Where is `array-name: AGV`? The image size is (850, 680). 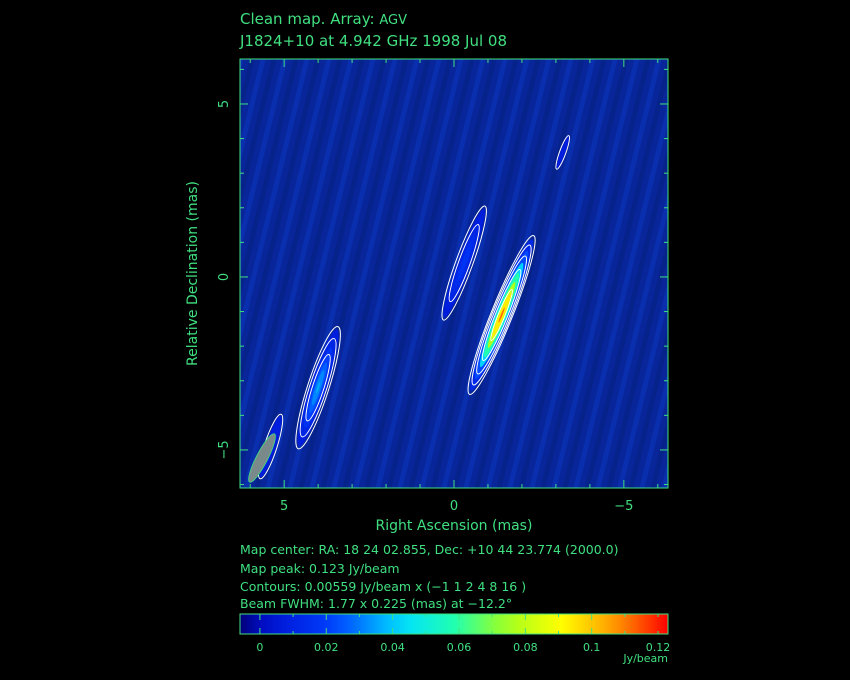 array-name: AGV is located at coordinates (393, 20).